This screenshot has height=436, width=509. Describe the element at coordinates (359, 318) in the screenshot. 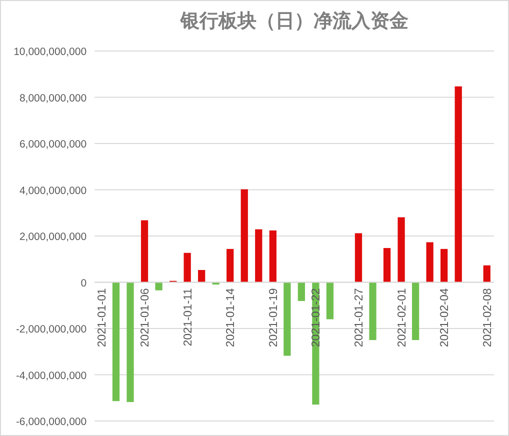

I see `x-tick-label: 2021-01-27` at that location.